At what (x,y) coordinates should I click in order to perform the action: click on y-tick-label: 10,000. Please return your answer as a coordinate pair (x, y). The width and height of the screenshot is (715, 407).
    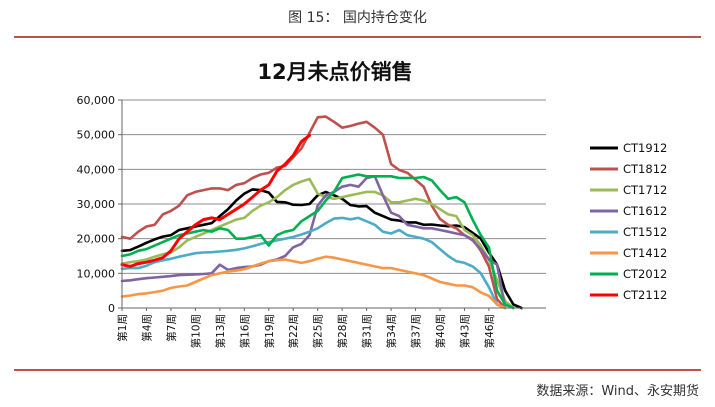
    Looking at the image, I should click on (96, 273).